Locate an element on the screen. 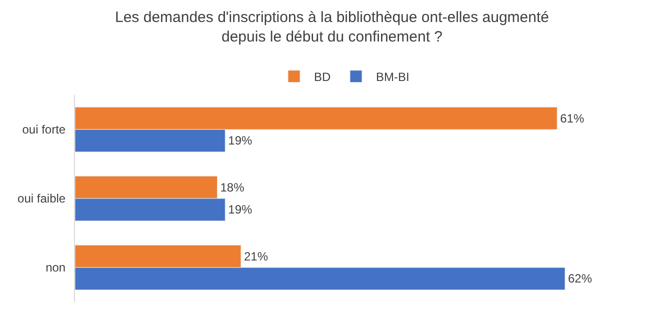 The image size is (664, 312). legend-label: BD is located at coordinates (323, 77).